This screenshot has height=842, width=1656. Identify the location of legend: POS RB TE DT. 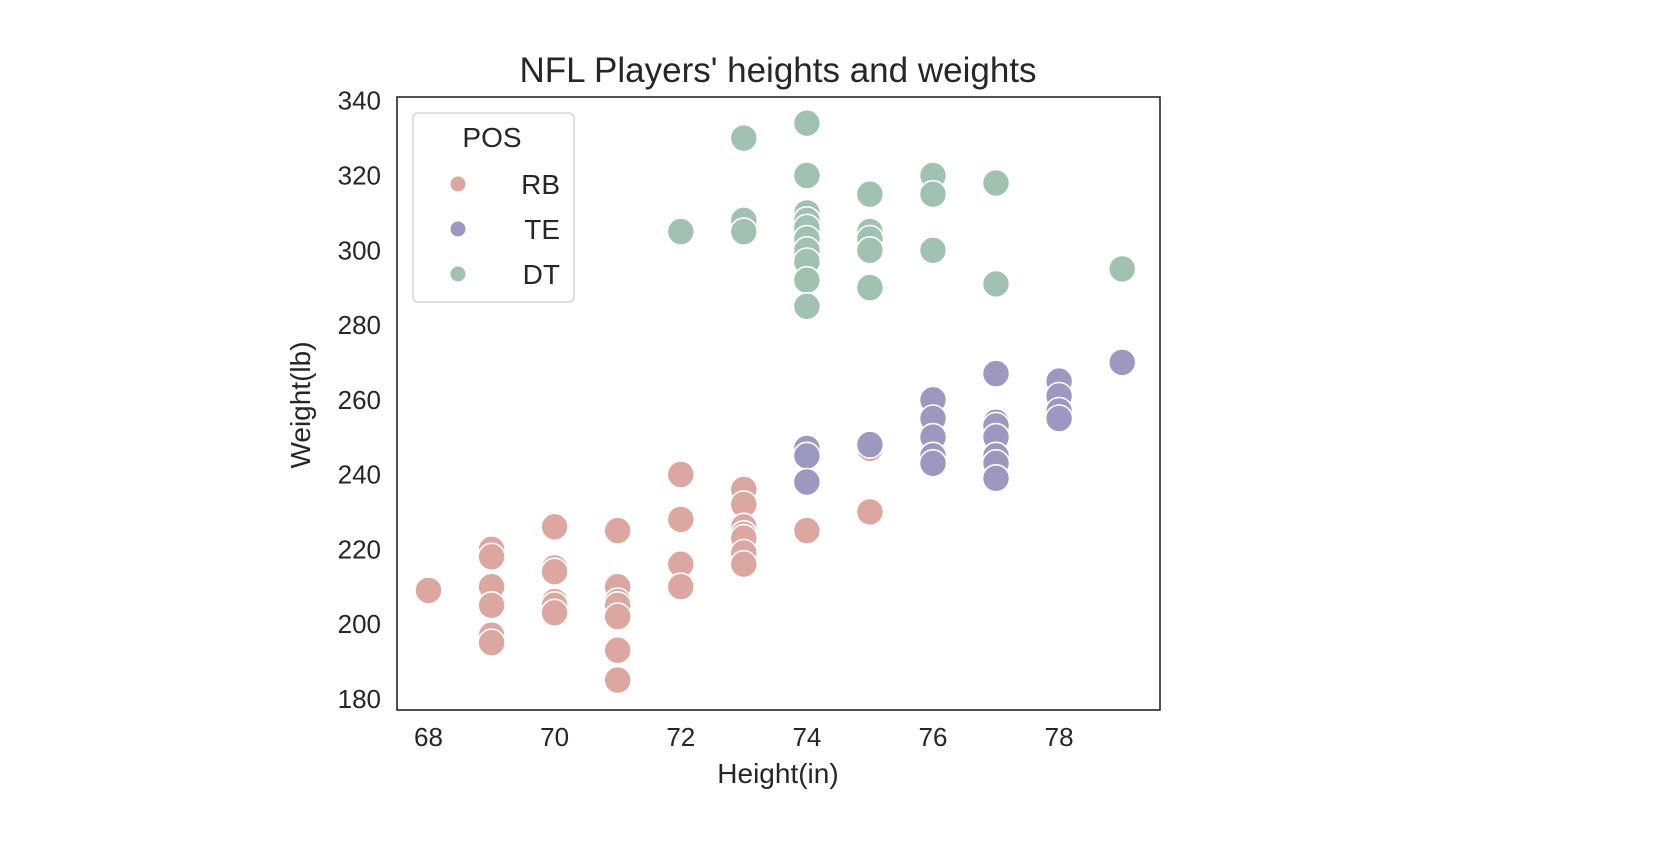
(493, 207).